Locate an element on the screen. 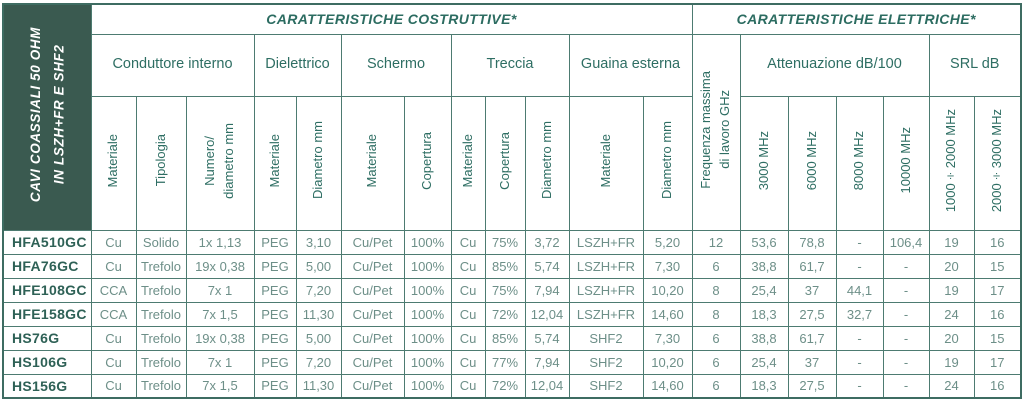  data-cell: 10,20 is located at coordinates (667, 362).